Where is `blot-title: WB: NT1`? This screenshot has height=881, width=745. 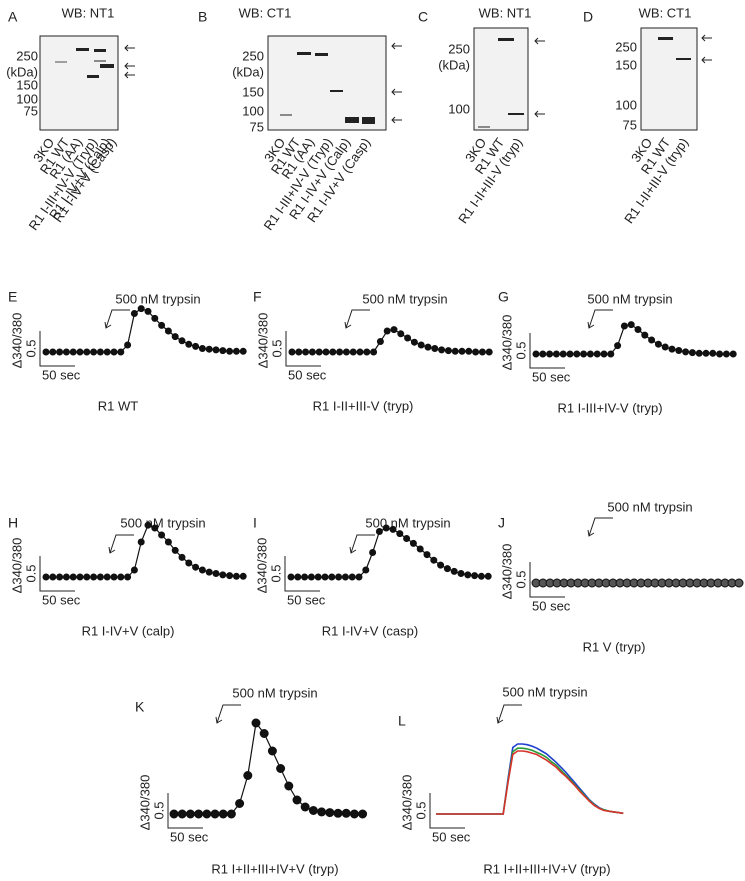
blot-title: WB: NT1 is located at coordinates (88, 12).